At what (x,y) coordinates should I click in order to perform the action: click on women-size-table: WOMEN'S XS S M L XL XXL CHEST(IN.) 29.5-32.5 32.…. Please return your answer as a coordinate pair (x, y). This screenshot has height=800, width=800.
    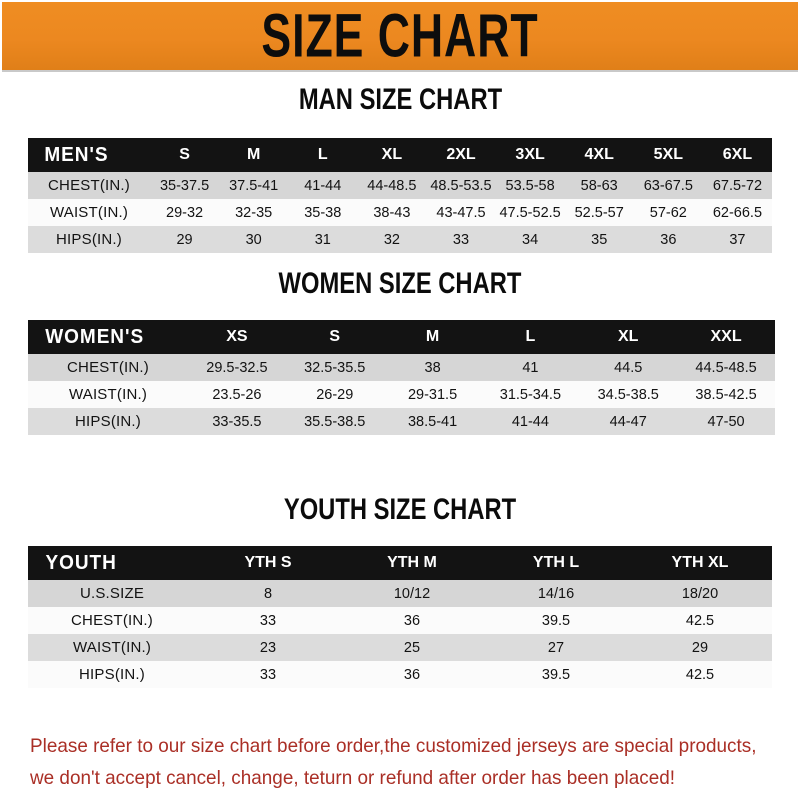
    Looking at the image, I should click on (401, 377).